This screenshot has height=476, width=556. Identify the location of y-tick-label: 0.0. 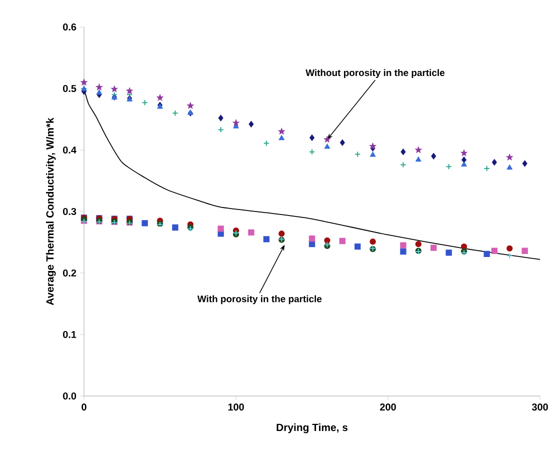
(69, 396).